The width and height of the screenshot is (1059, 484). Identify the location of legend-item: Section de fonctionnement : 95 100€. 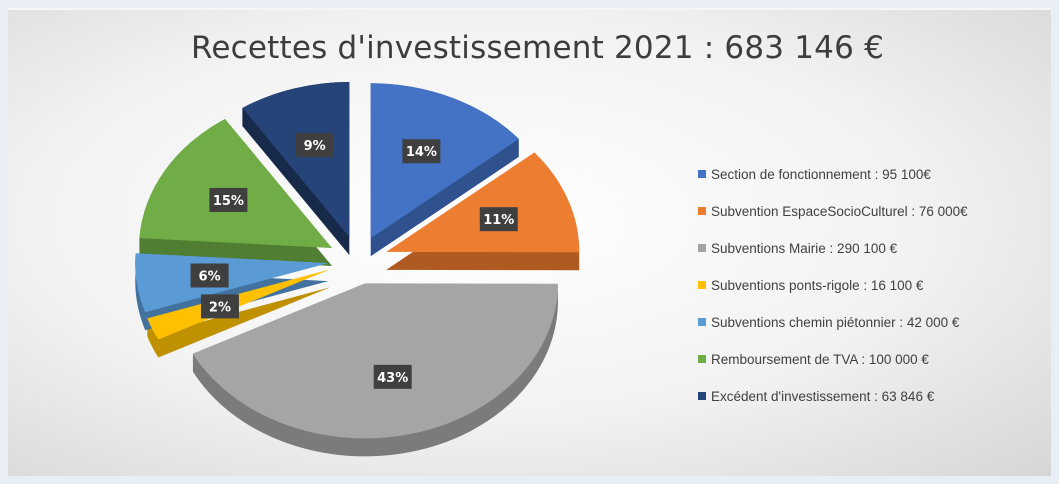
(875, 174).